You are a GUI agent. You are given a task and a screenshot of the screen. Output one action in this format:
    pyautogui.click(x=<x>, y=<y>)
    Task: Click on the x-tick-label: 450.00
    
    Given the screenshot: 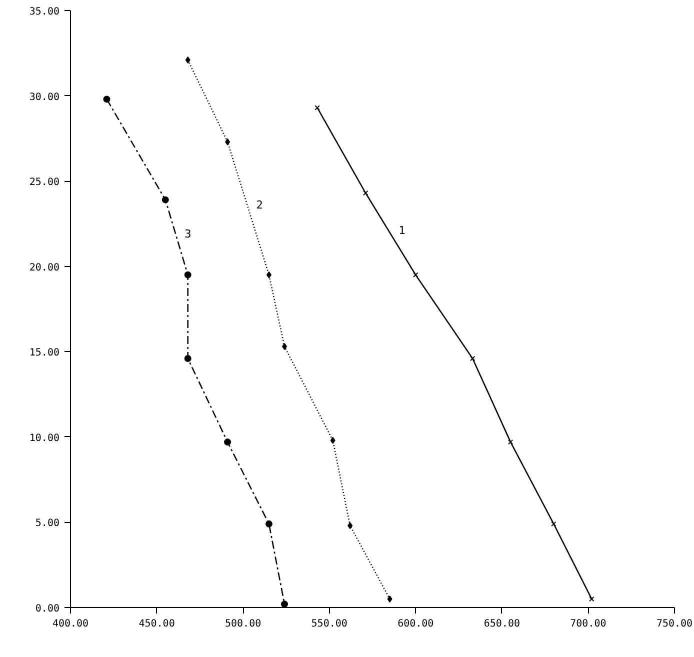 What is the action you would take?
    pyautogui.click(x=156, y=624)
    